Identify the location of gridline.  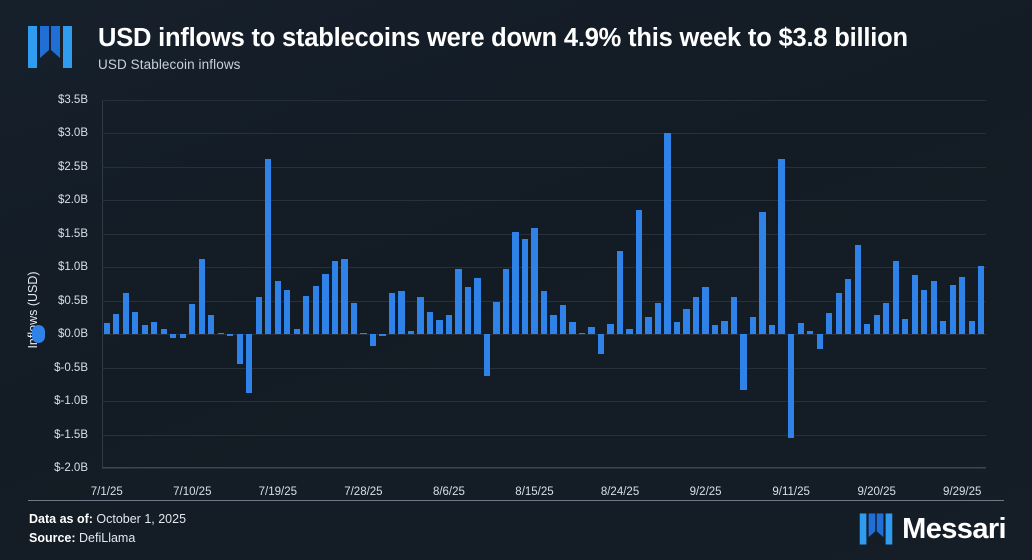
(544, 201).